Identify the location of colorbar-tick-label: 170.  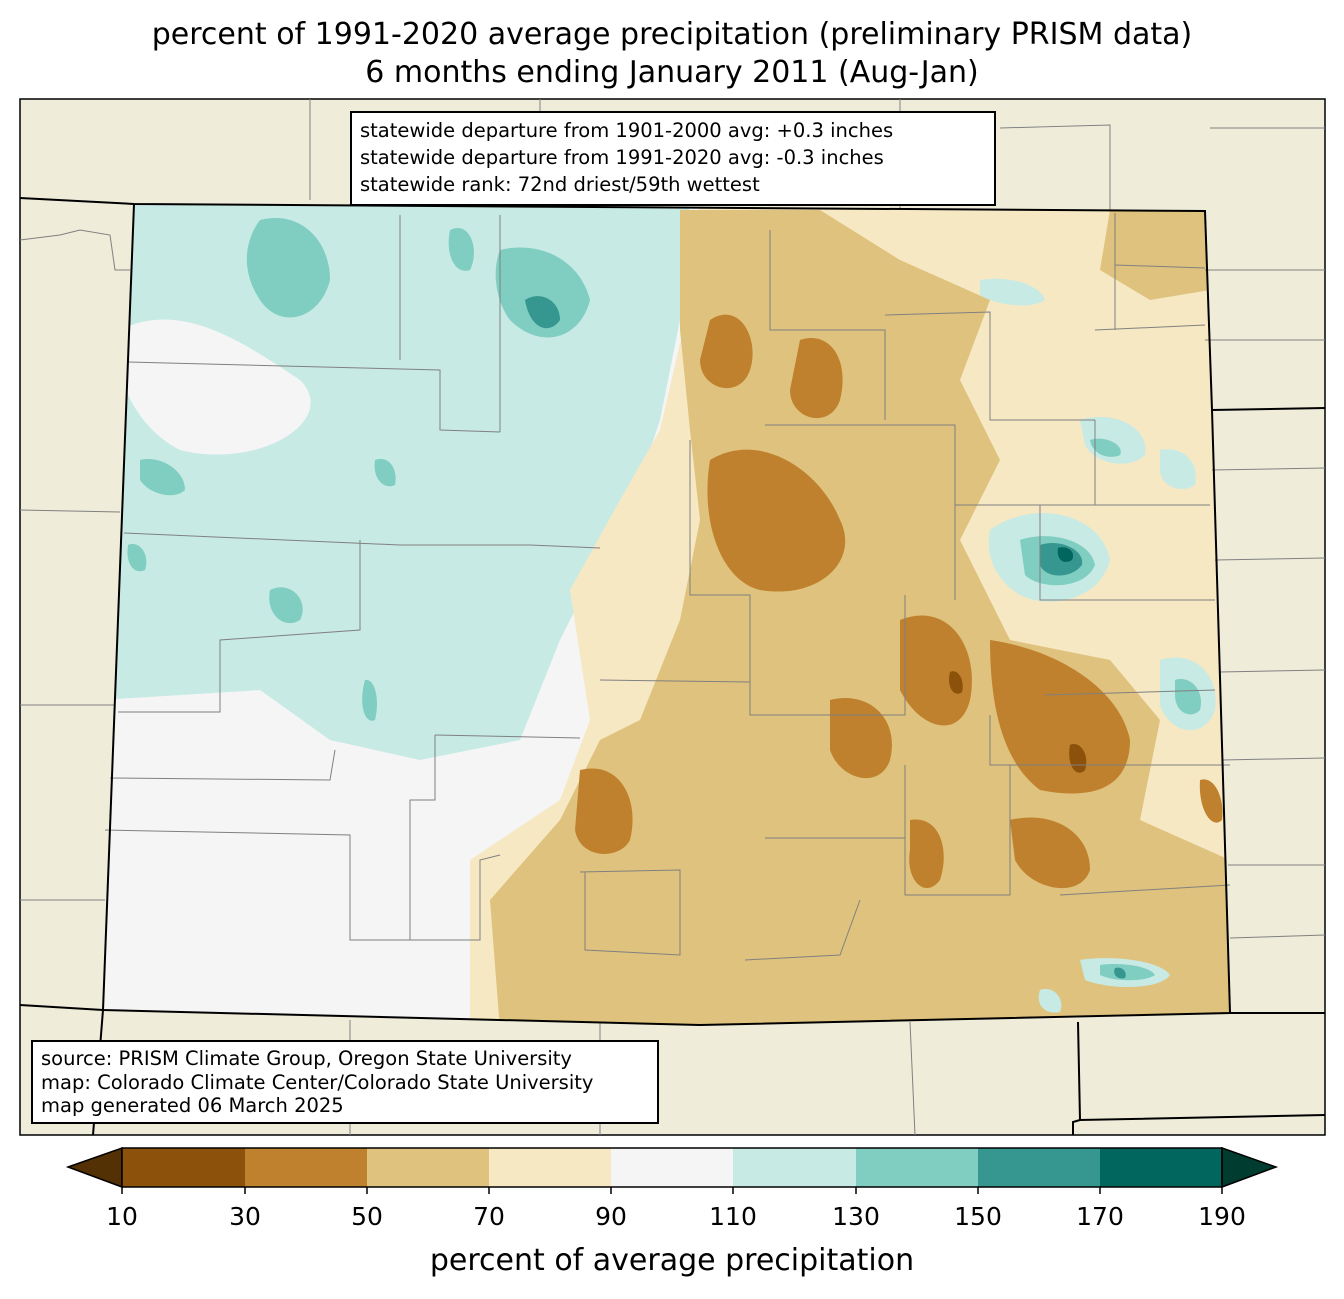
(1100, 1216).